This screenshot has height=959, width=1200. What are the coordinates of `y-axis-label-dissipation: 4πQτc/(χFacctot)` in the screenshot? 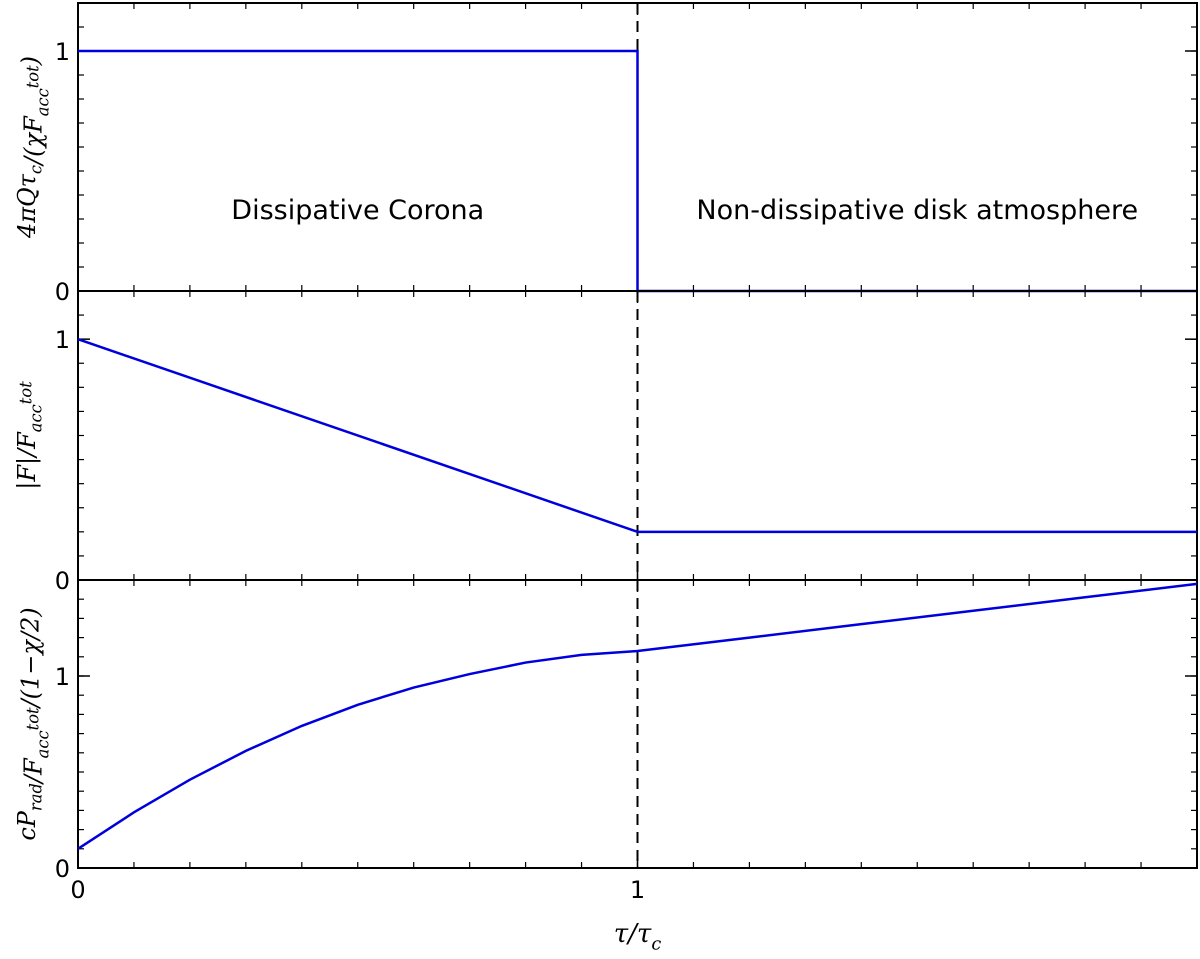 It's located at (32, 147).